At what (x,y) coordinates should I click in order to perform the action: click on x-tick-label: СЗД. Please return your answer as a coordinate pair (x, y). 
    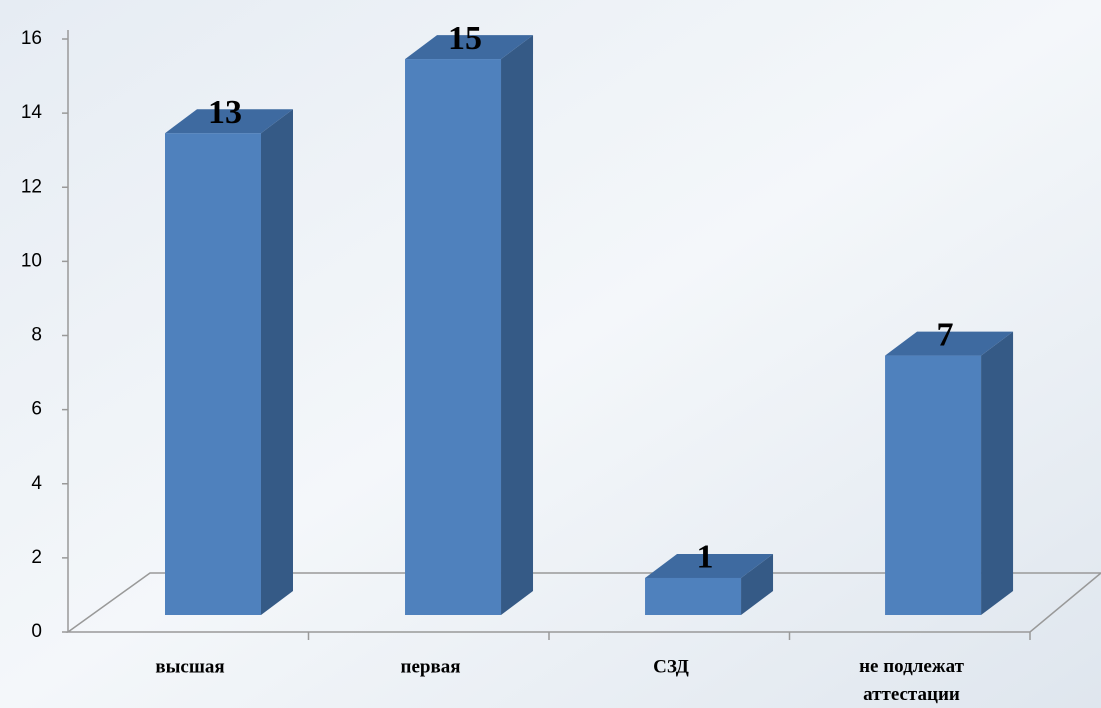
    Looking at the image, I should click on (671, 666).